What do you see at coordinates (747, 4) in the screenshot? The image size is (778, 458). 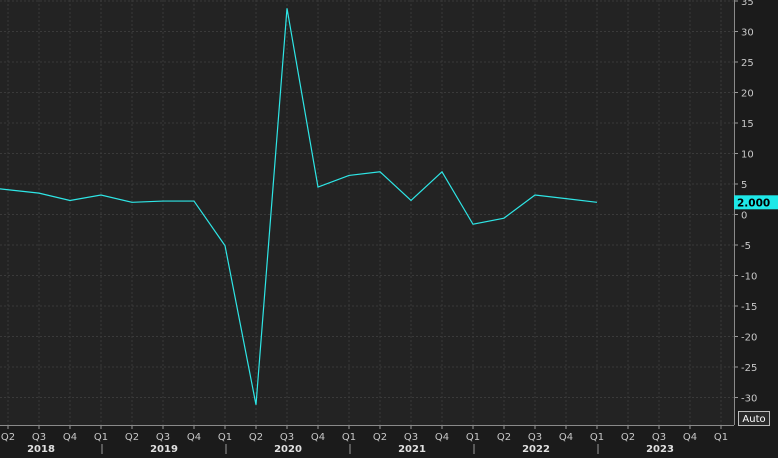 I see `y-tick-label: 35` at bounding box center [747, 4].